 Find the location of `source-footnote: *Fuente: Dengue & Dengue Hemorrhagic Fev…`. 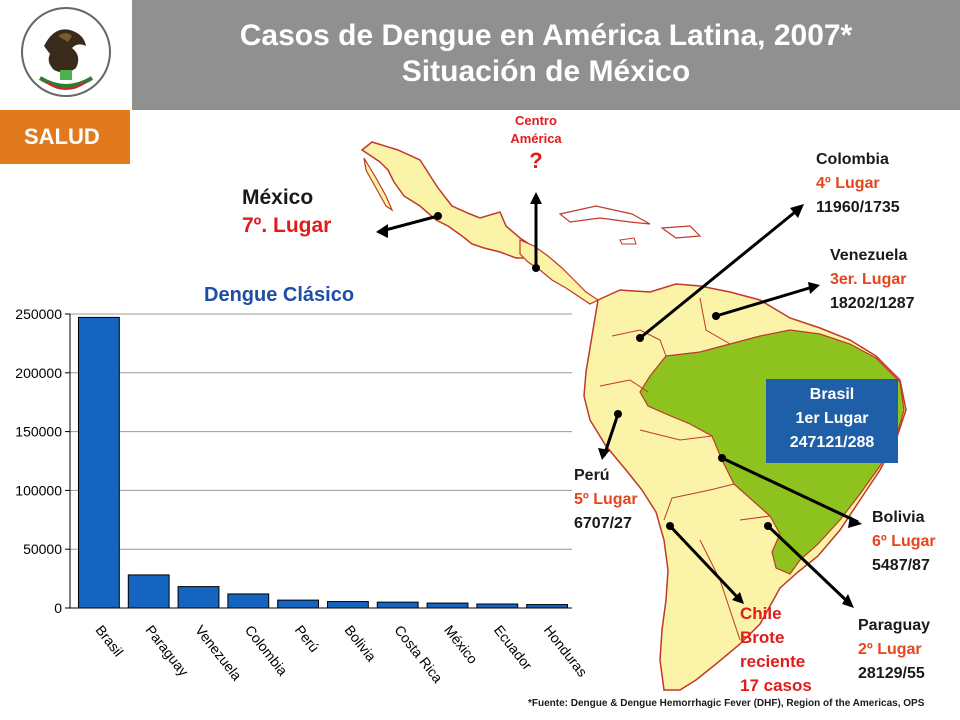

source-footnote: *Fuente: Dengue & Dengue Hemorrhagic Fev… is located at coordinates (726, 703).